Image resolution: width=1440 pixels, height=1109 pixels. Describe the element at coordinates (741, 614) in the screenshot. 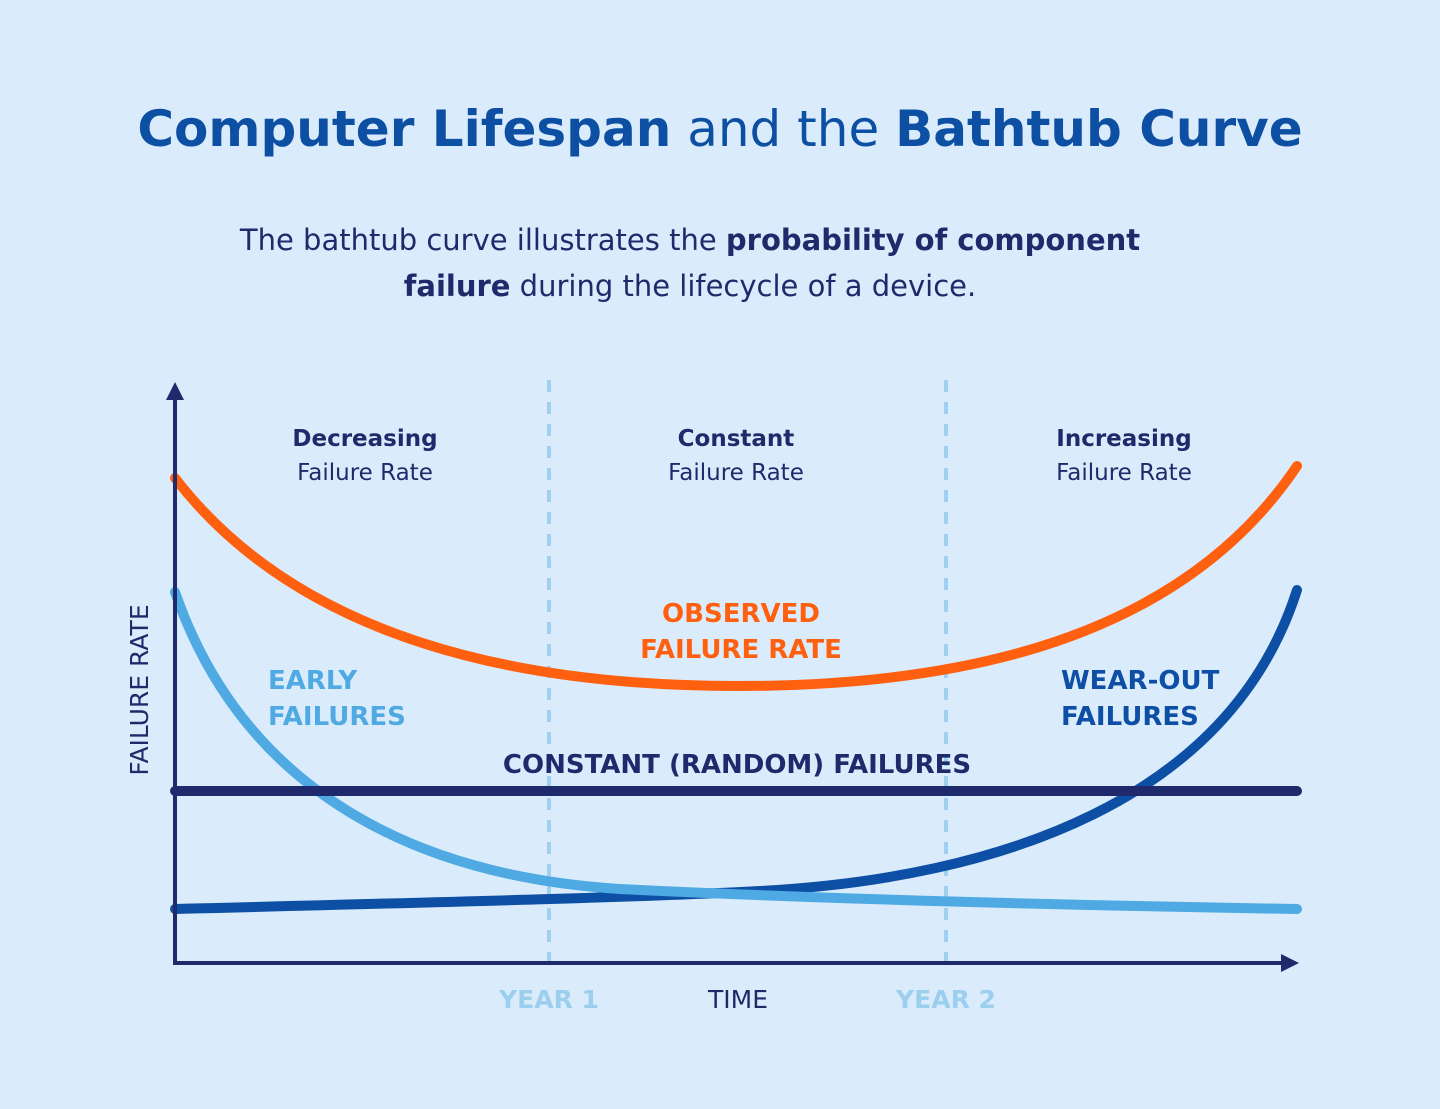

I see `curve-label: OBSERVED` at that location.